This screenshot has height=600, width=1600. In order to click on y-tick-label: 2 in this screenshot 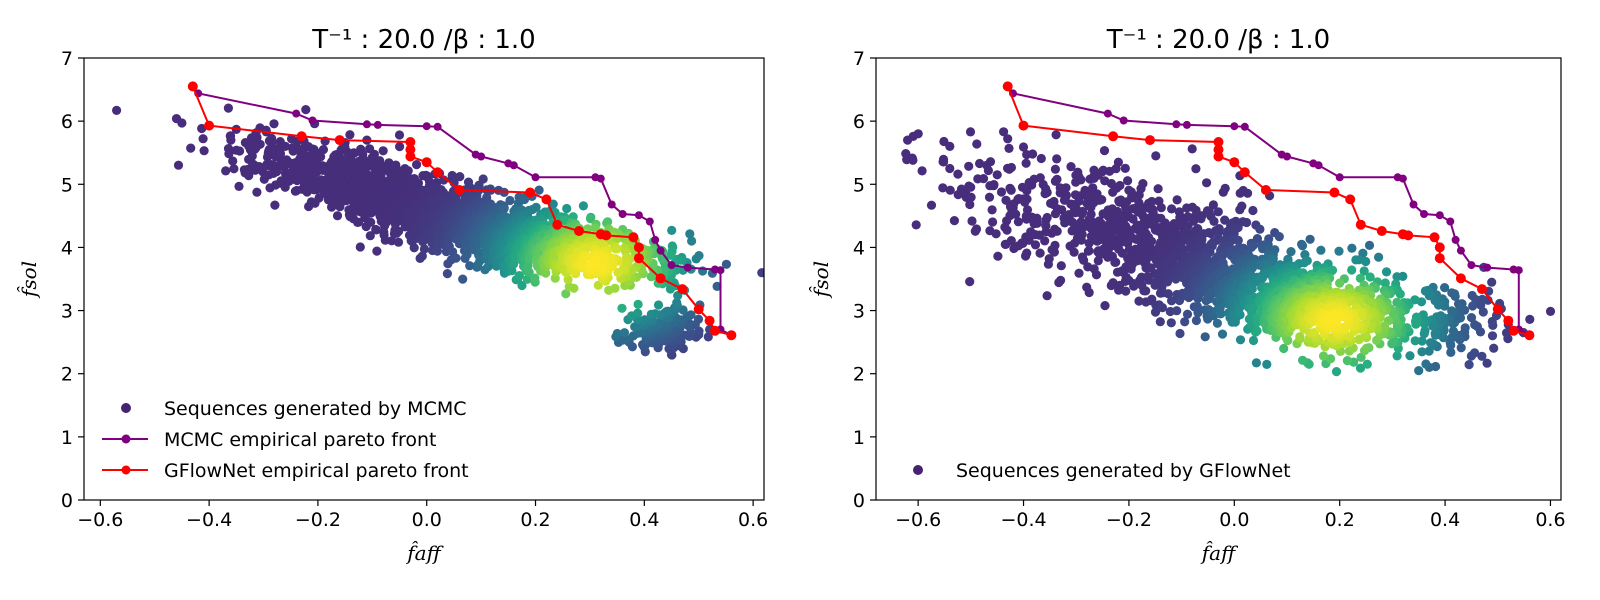, I will do `click(859, 375)`.